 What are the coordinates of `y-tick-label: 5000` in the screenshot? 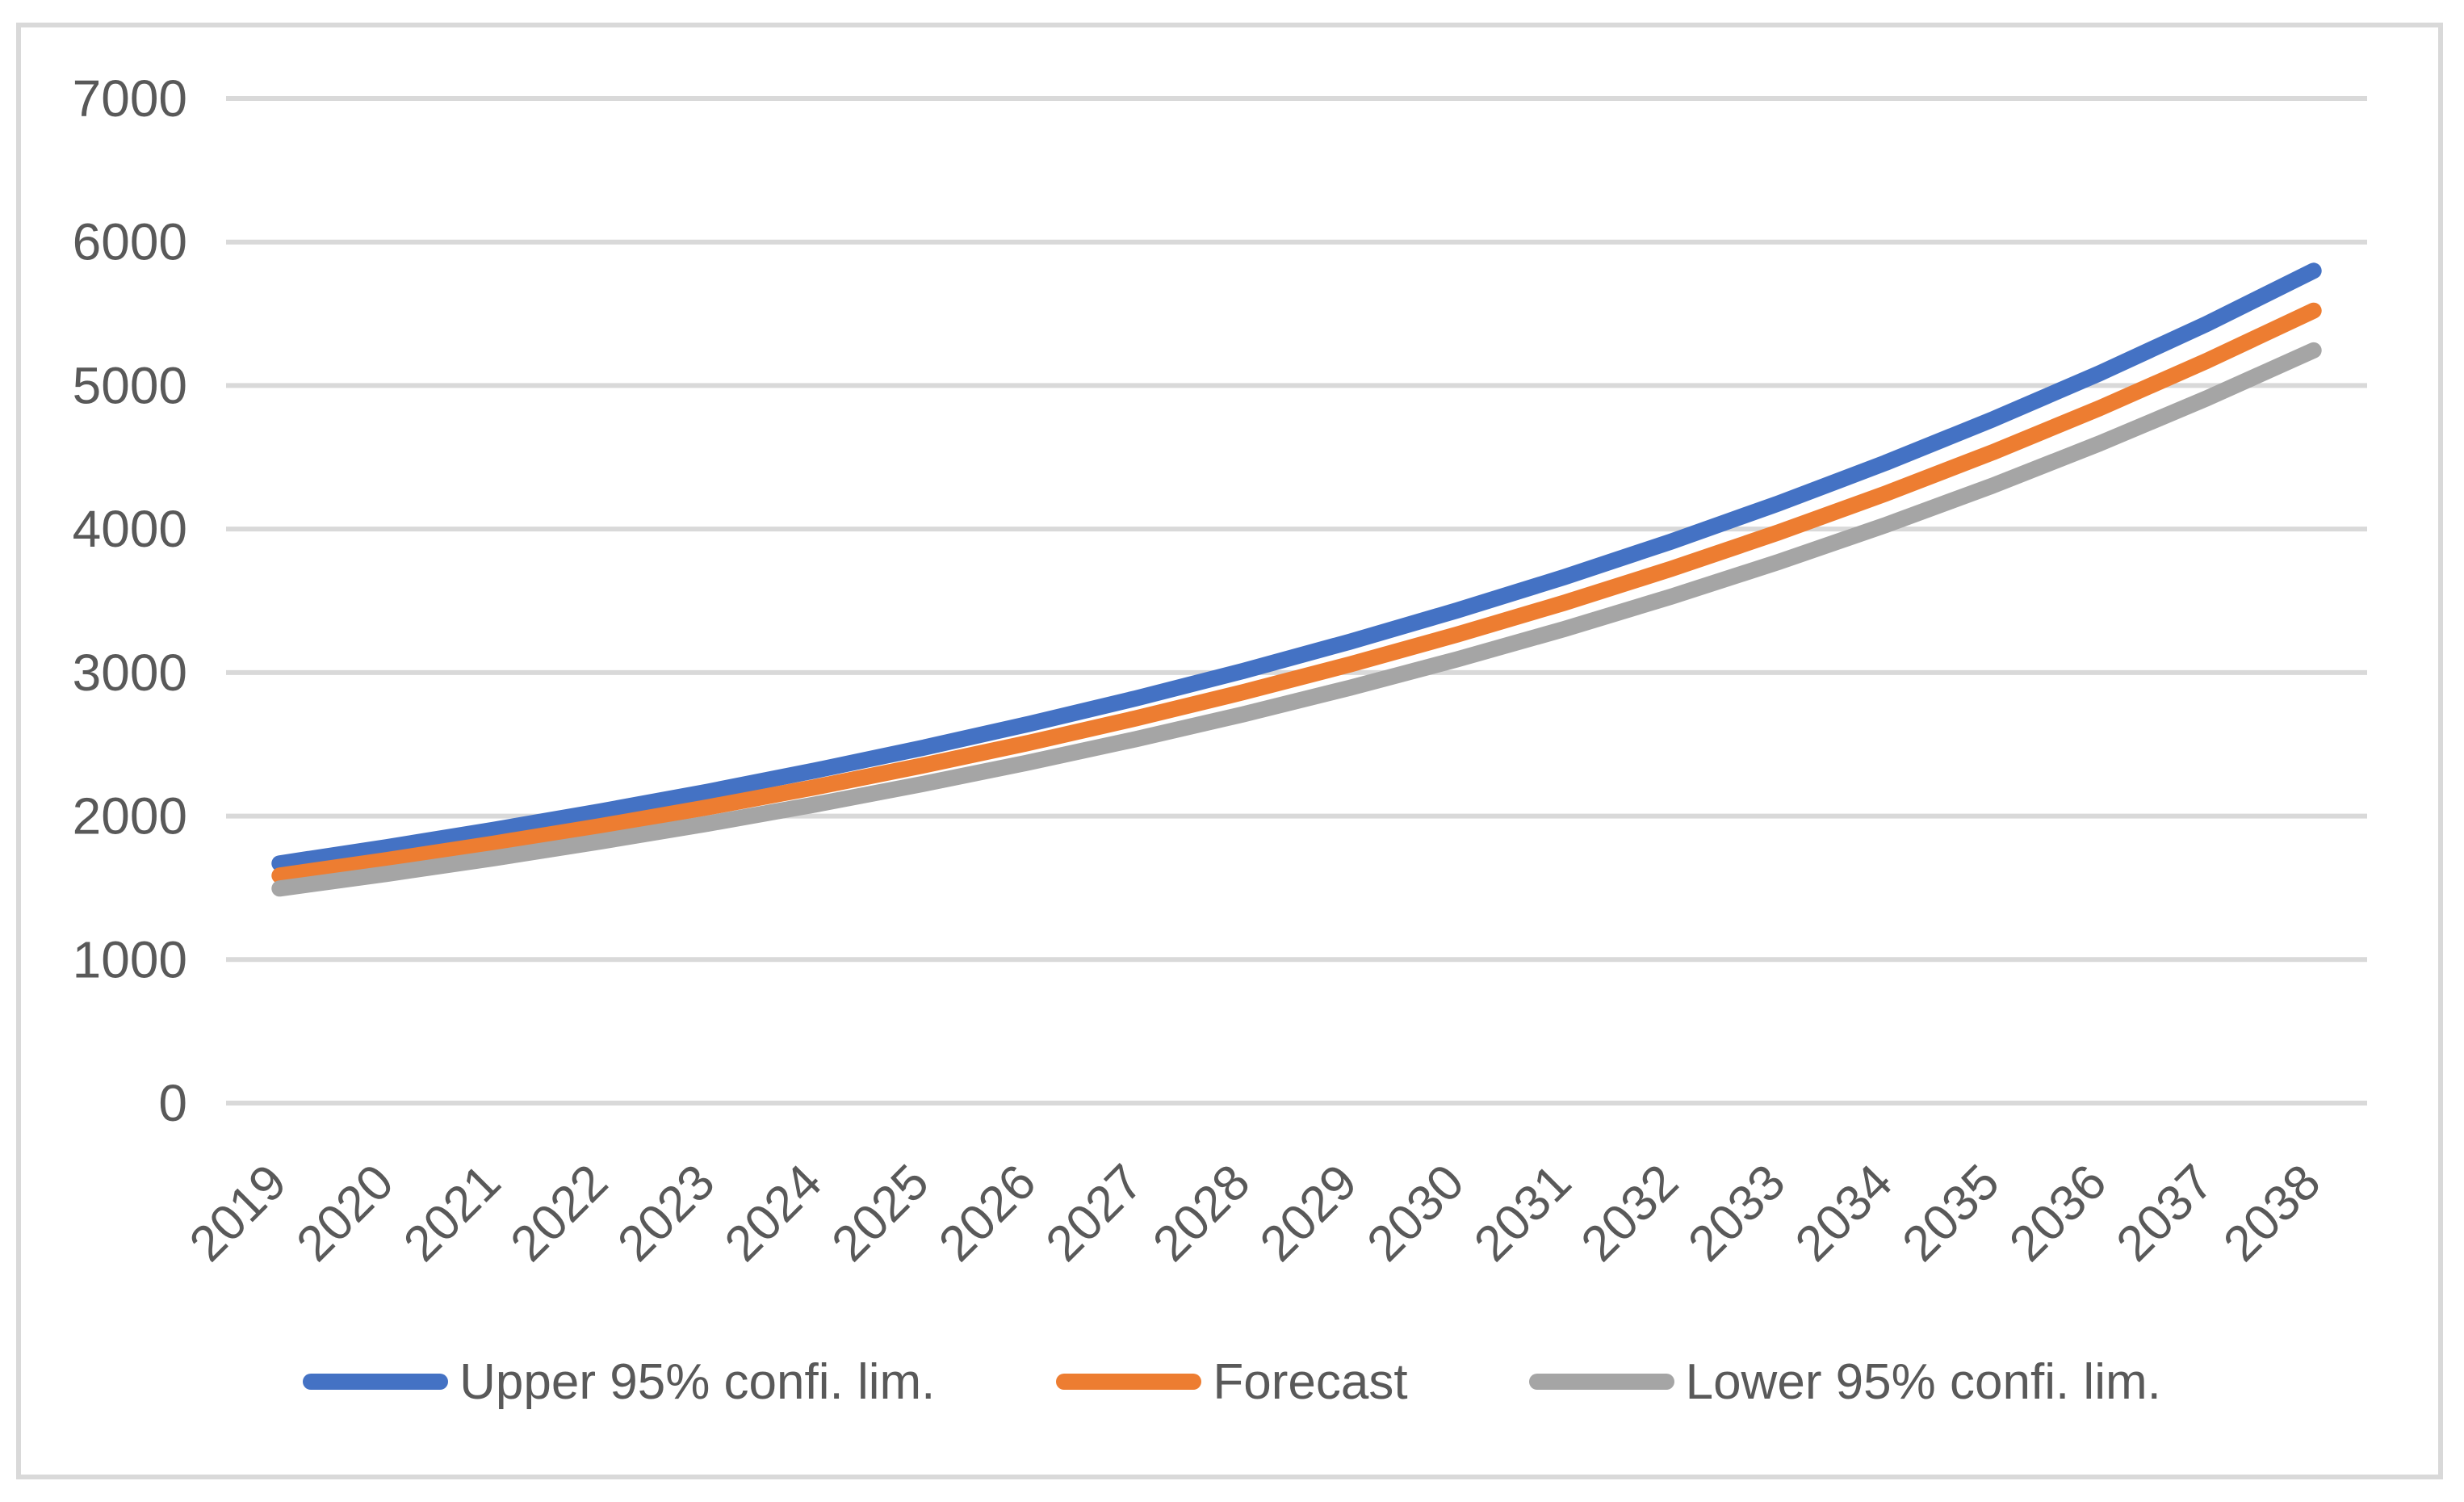 It's located at (130, 385).